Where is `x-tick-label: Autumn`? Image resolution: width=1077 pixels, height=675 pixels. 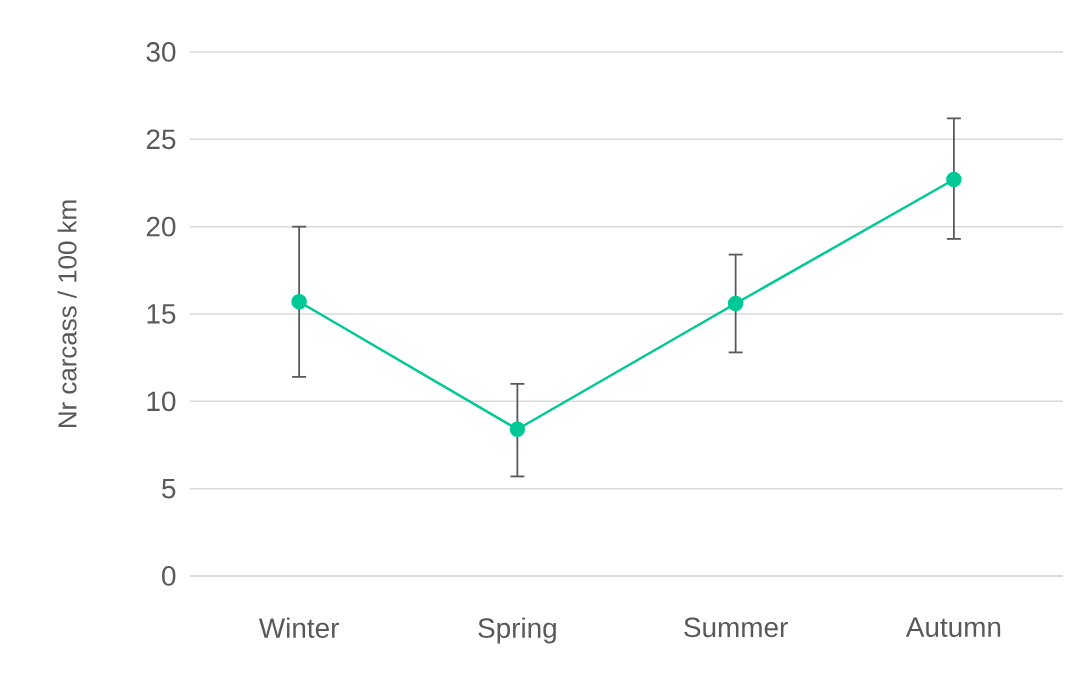
x-tick-label: Autumn is located at coordinates (953, 627).